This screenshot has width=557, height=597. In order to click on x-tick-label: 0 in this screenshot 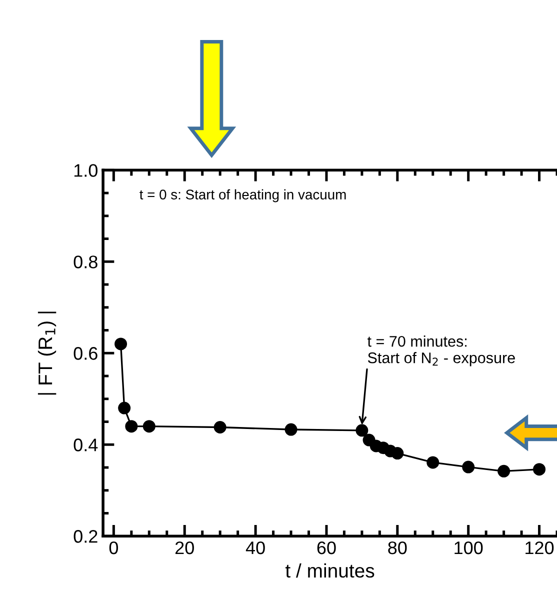, I will do `click(113, 547)`.